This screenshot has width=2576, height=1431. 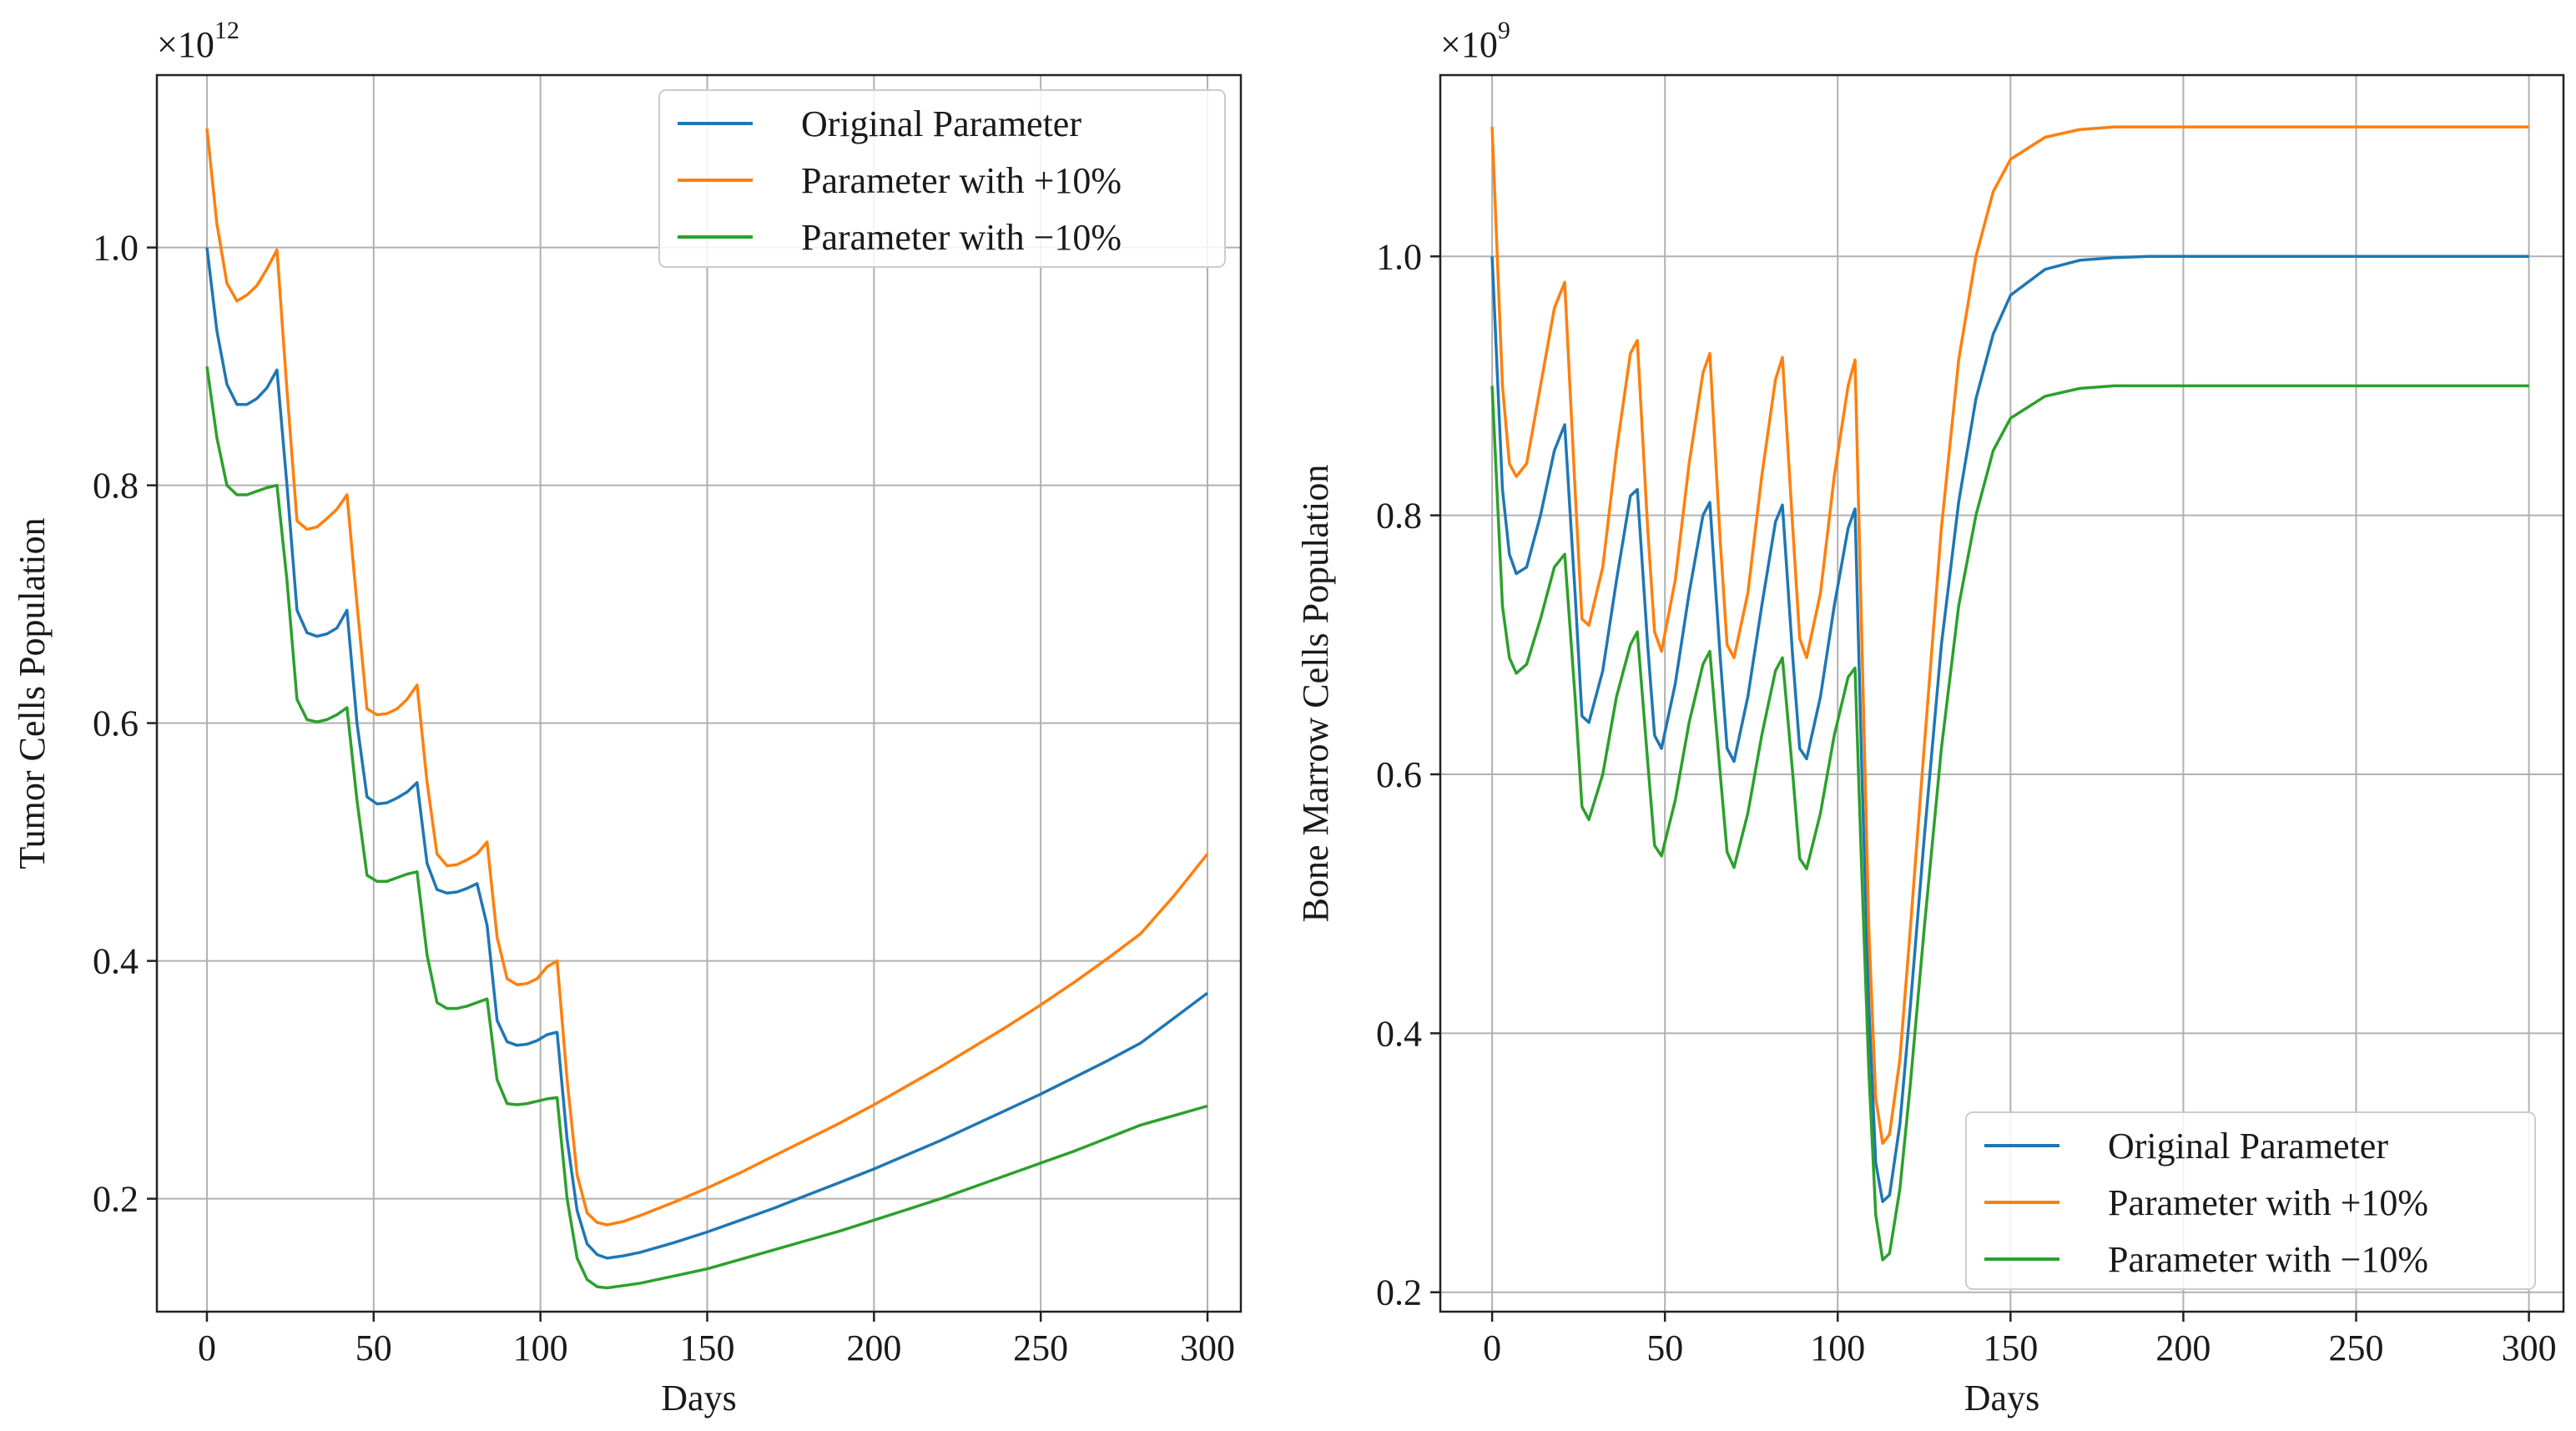 What do you see at coordinates (116, 723) in the screenshot?
I see `tumor-ytick-label: 0.6` at bounding box center [116, 723].